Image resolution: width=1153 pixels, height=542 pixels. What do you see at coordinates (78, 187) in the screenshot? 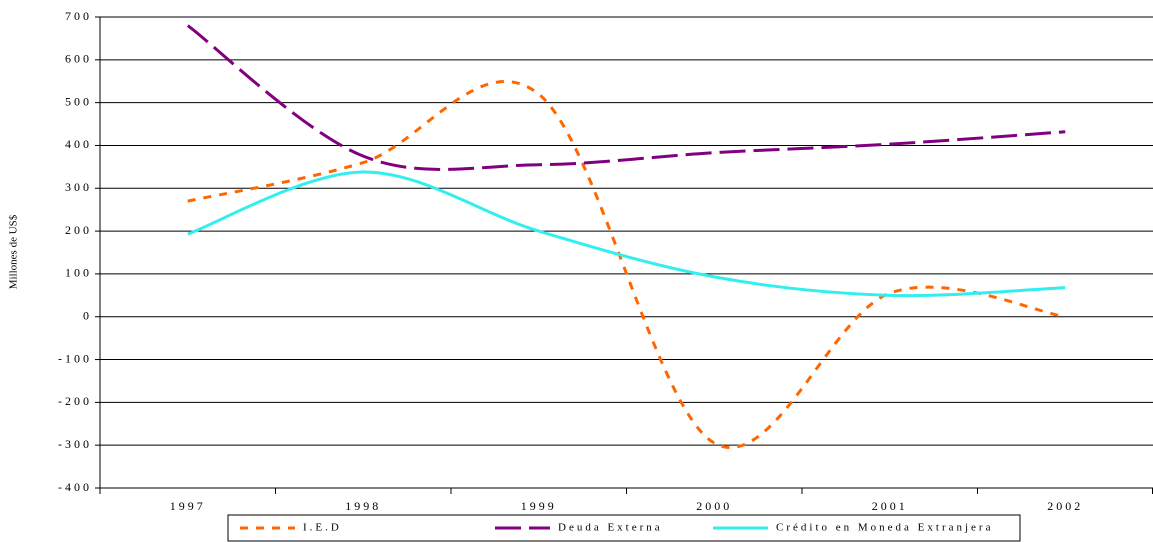
I see `y-tick-label: 300` at bounding box center [78, 187].